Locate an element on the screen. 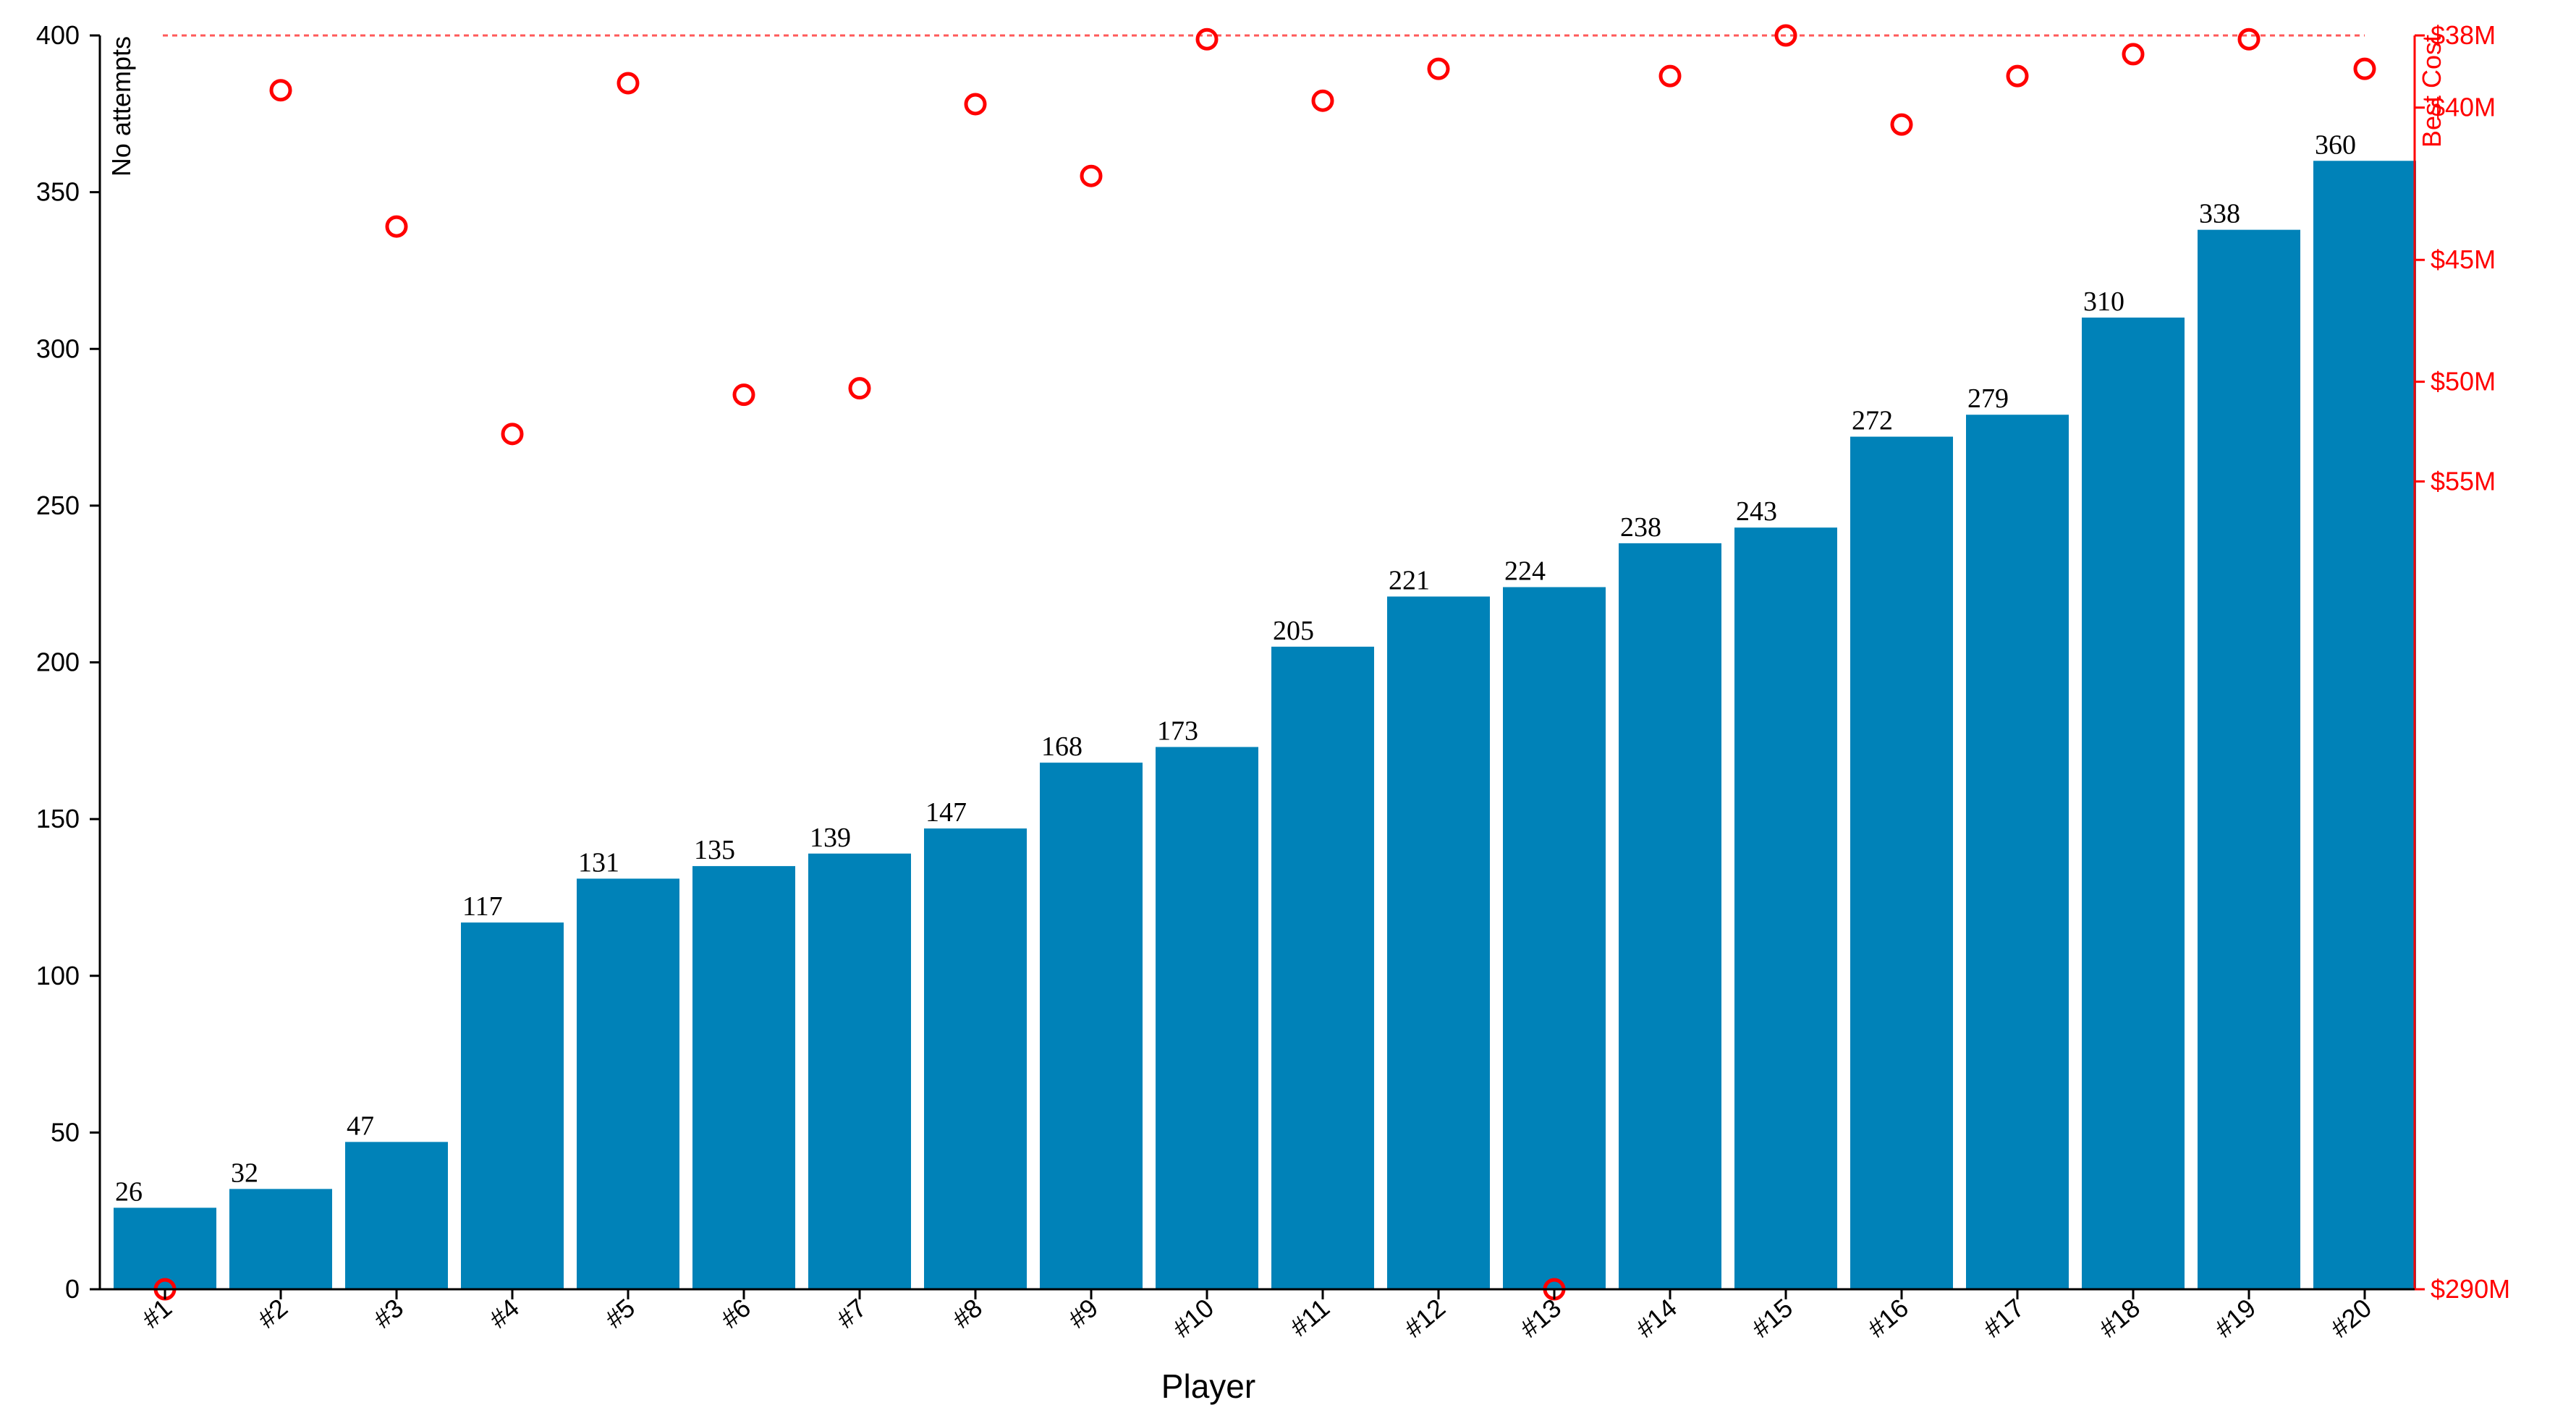  bar-label-5: 131 is located at coordinates (598, 862).